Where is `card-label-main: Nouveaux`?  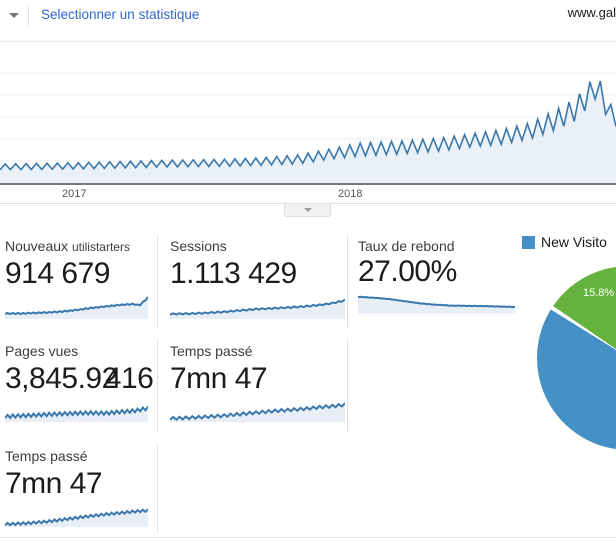
card-label-main: Nouveaux is located at coordinates (37, 246).